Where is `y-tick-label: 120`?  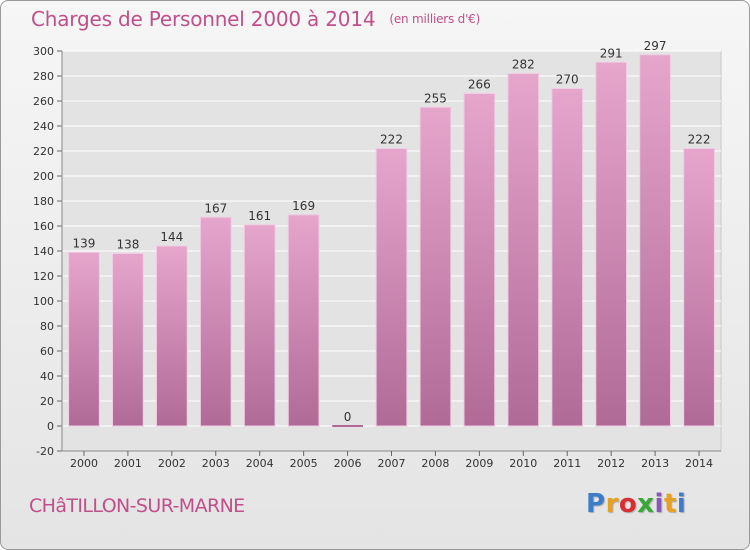 y-tick-label: 120 is located at coordinates (43, 276).